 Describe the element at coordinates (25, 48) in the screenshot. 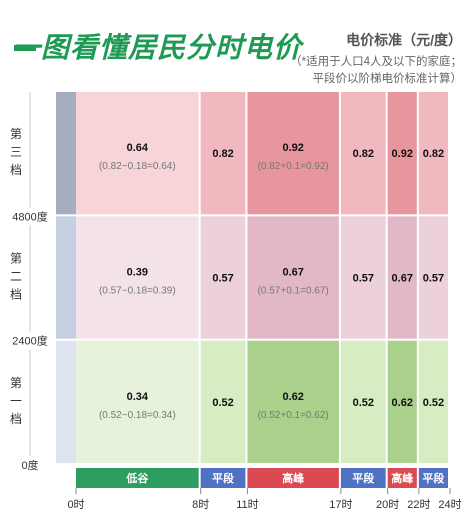

I see `title-accent-bar` at that location.